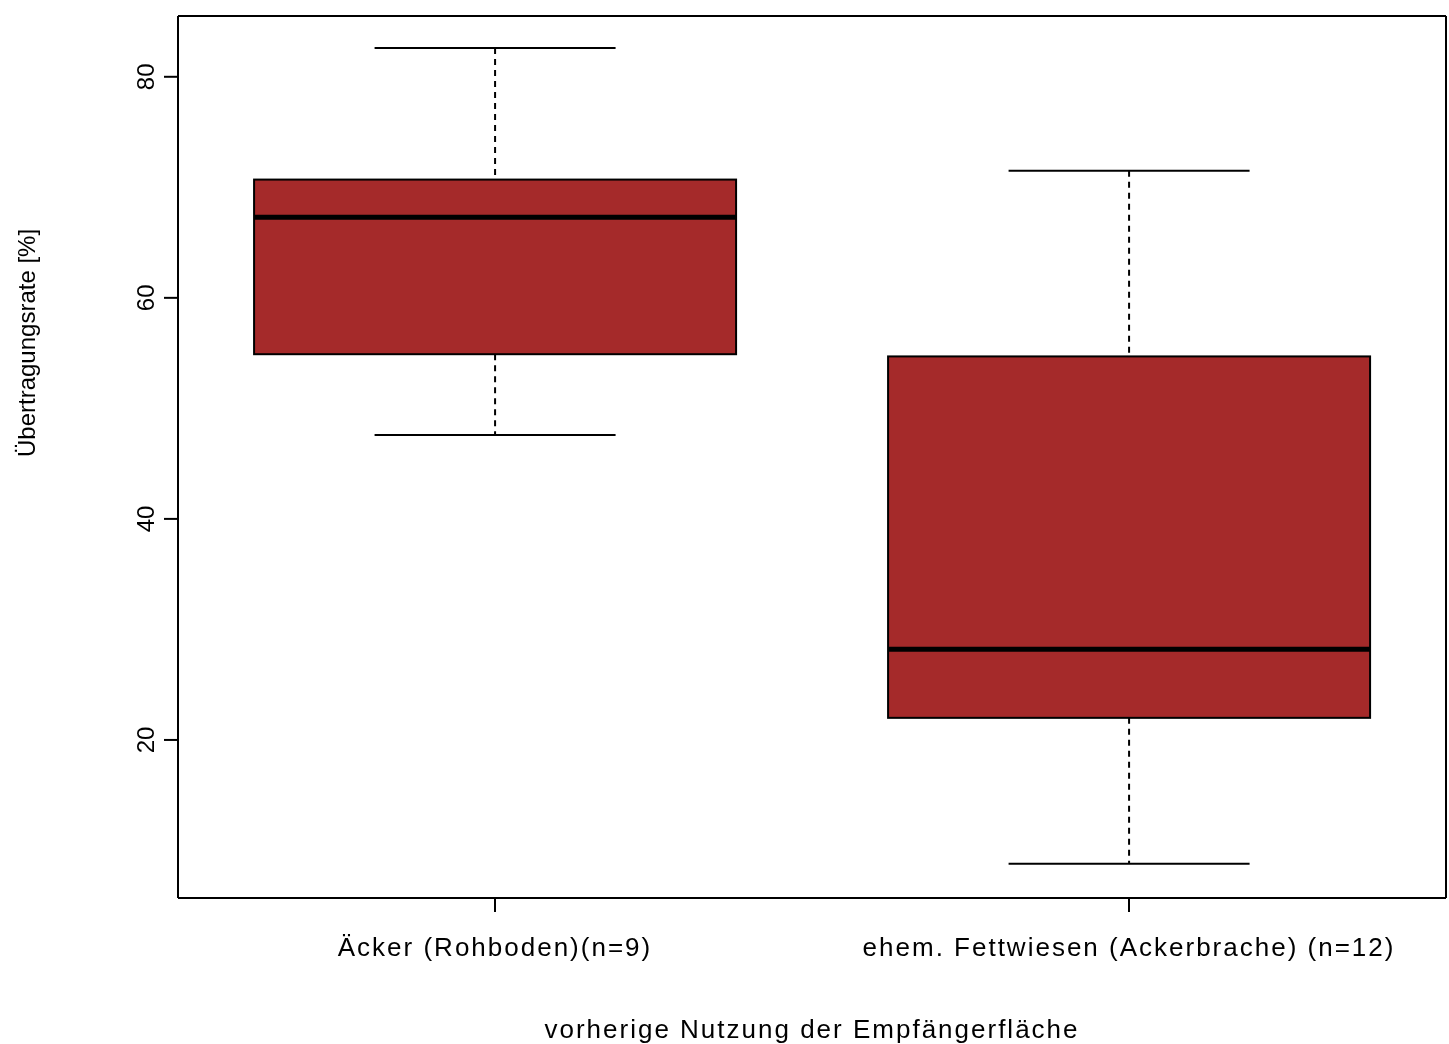 This screenshot has height=1044, width=1449. I want to click on x-tick-label: ehem. Fettwiesen (Ackerbrache) (n=12), so click(1129, 947).